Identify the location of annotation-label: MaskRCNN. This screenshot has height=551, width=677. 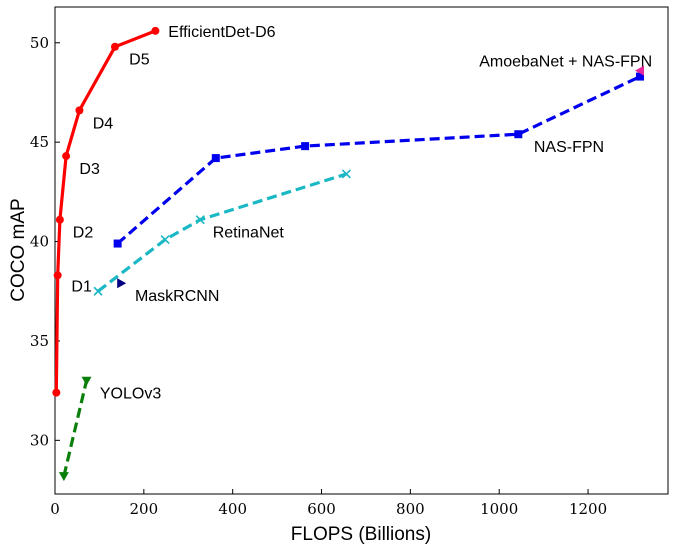
(177, 296).